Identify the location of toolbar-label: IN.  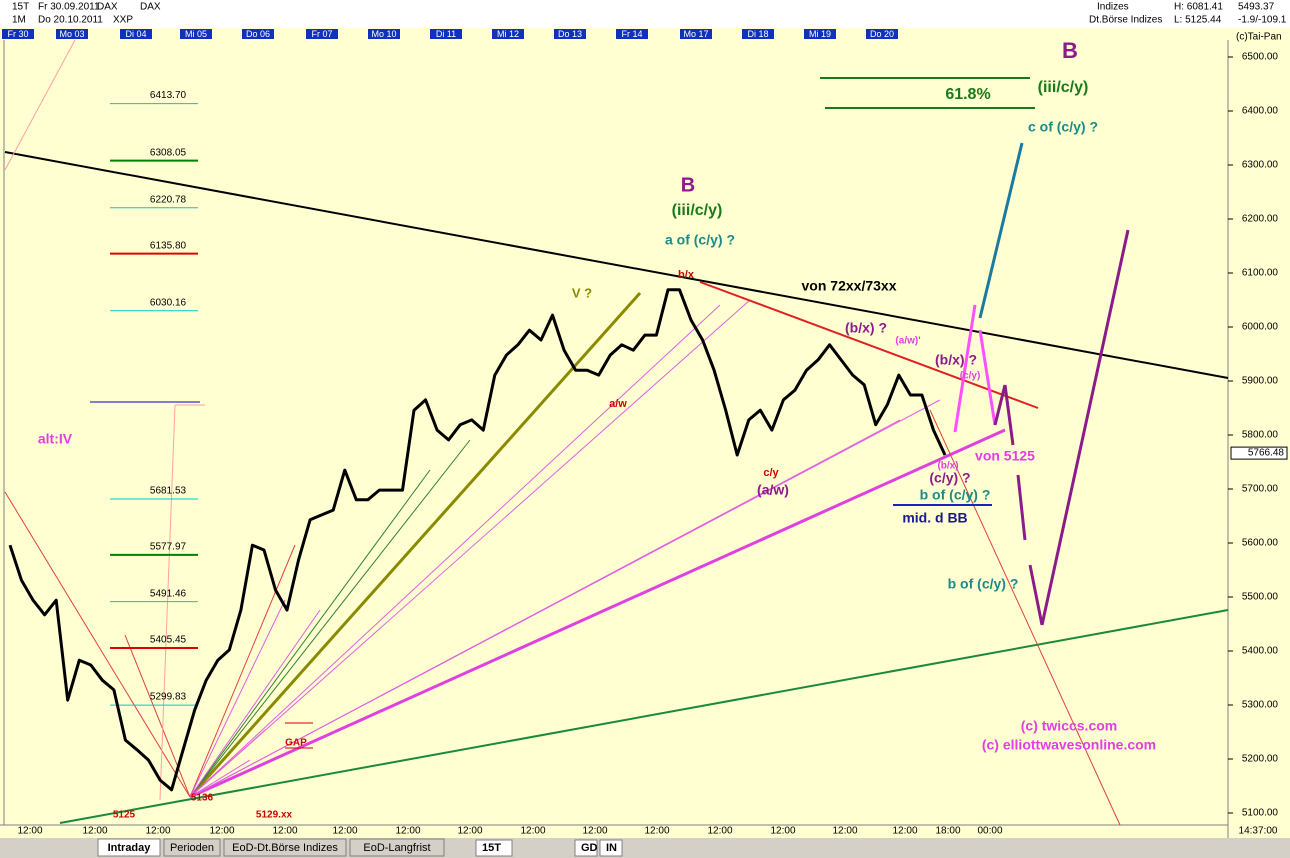
(611, 848).